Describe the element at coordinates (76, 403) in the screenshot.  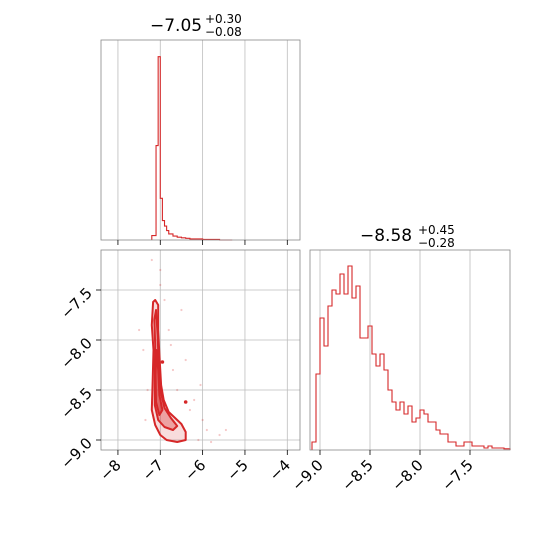
I see `y-tick-label: −8.5` at that location.